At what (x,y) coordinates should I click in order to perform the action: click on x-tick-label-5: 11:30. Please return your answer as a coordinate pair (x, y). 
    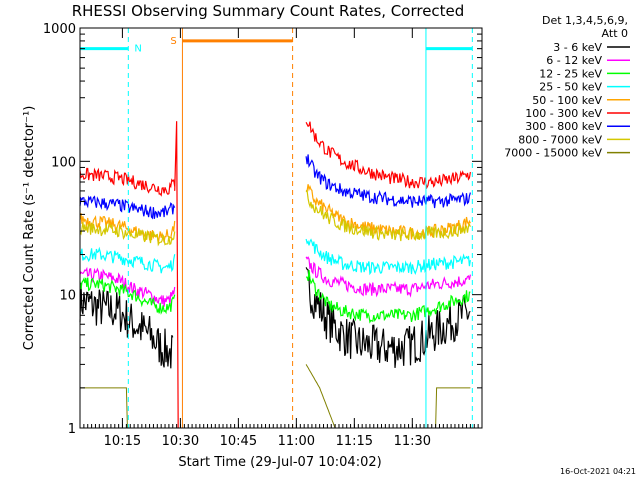
    Looking at the image, I should click on (412, 441).